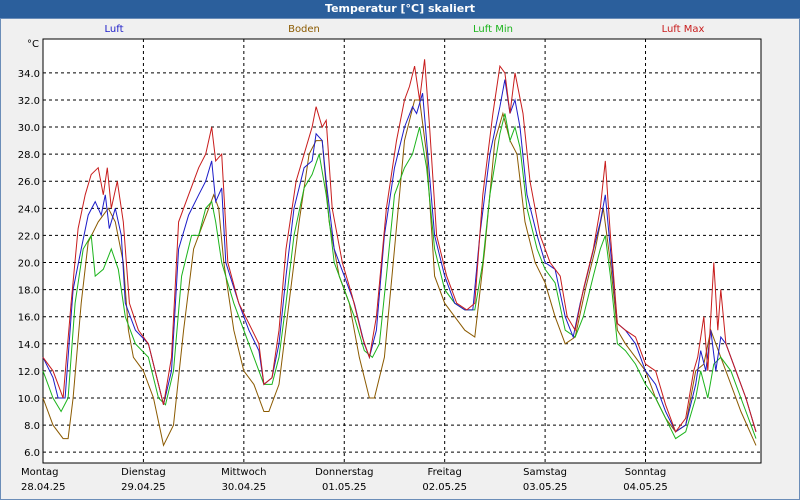  Describe the element at coordinates (43, 487) in the screenshot. I see `x-date-label: 28.04.25` at that location.